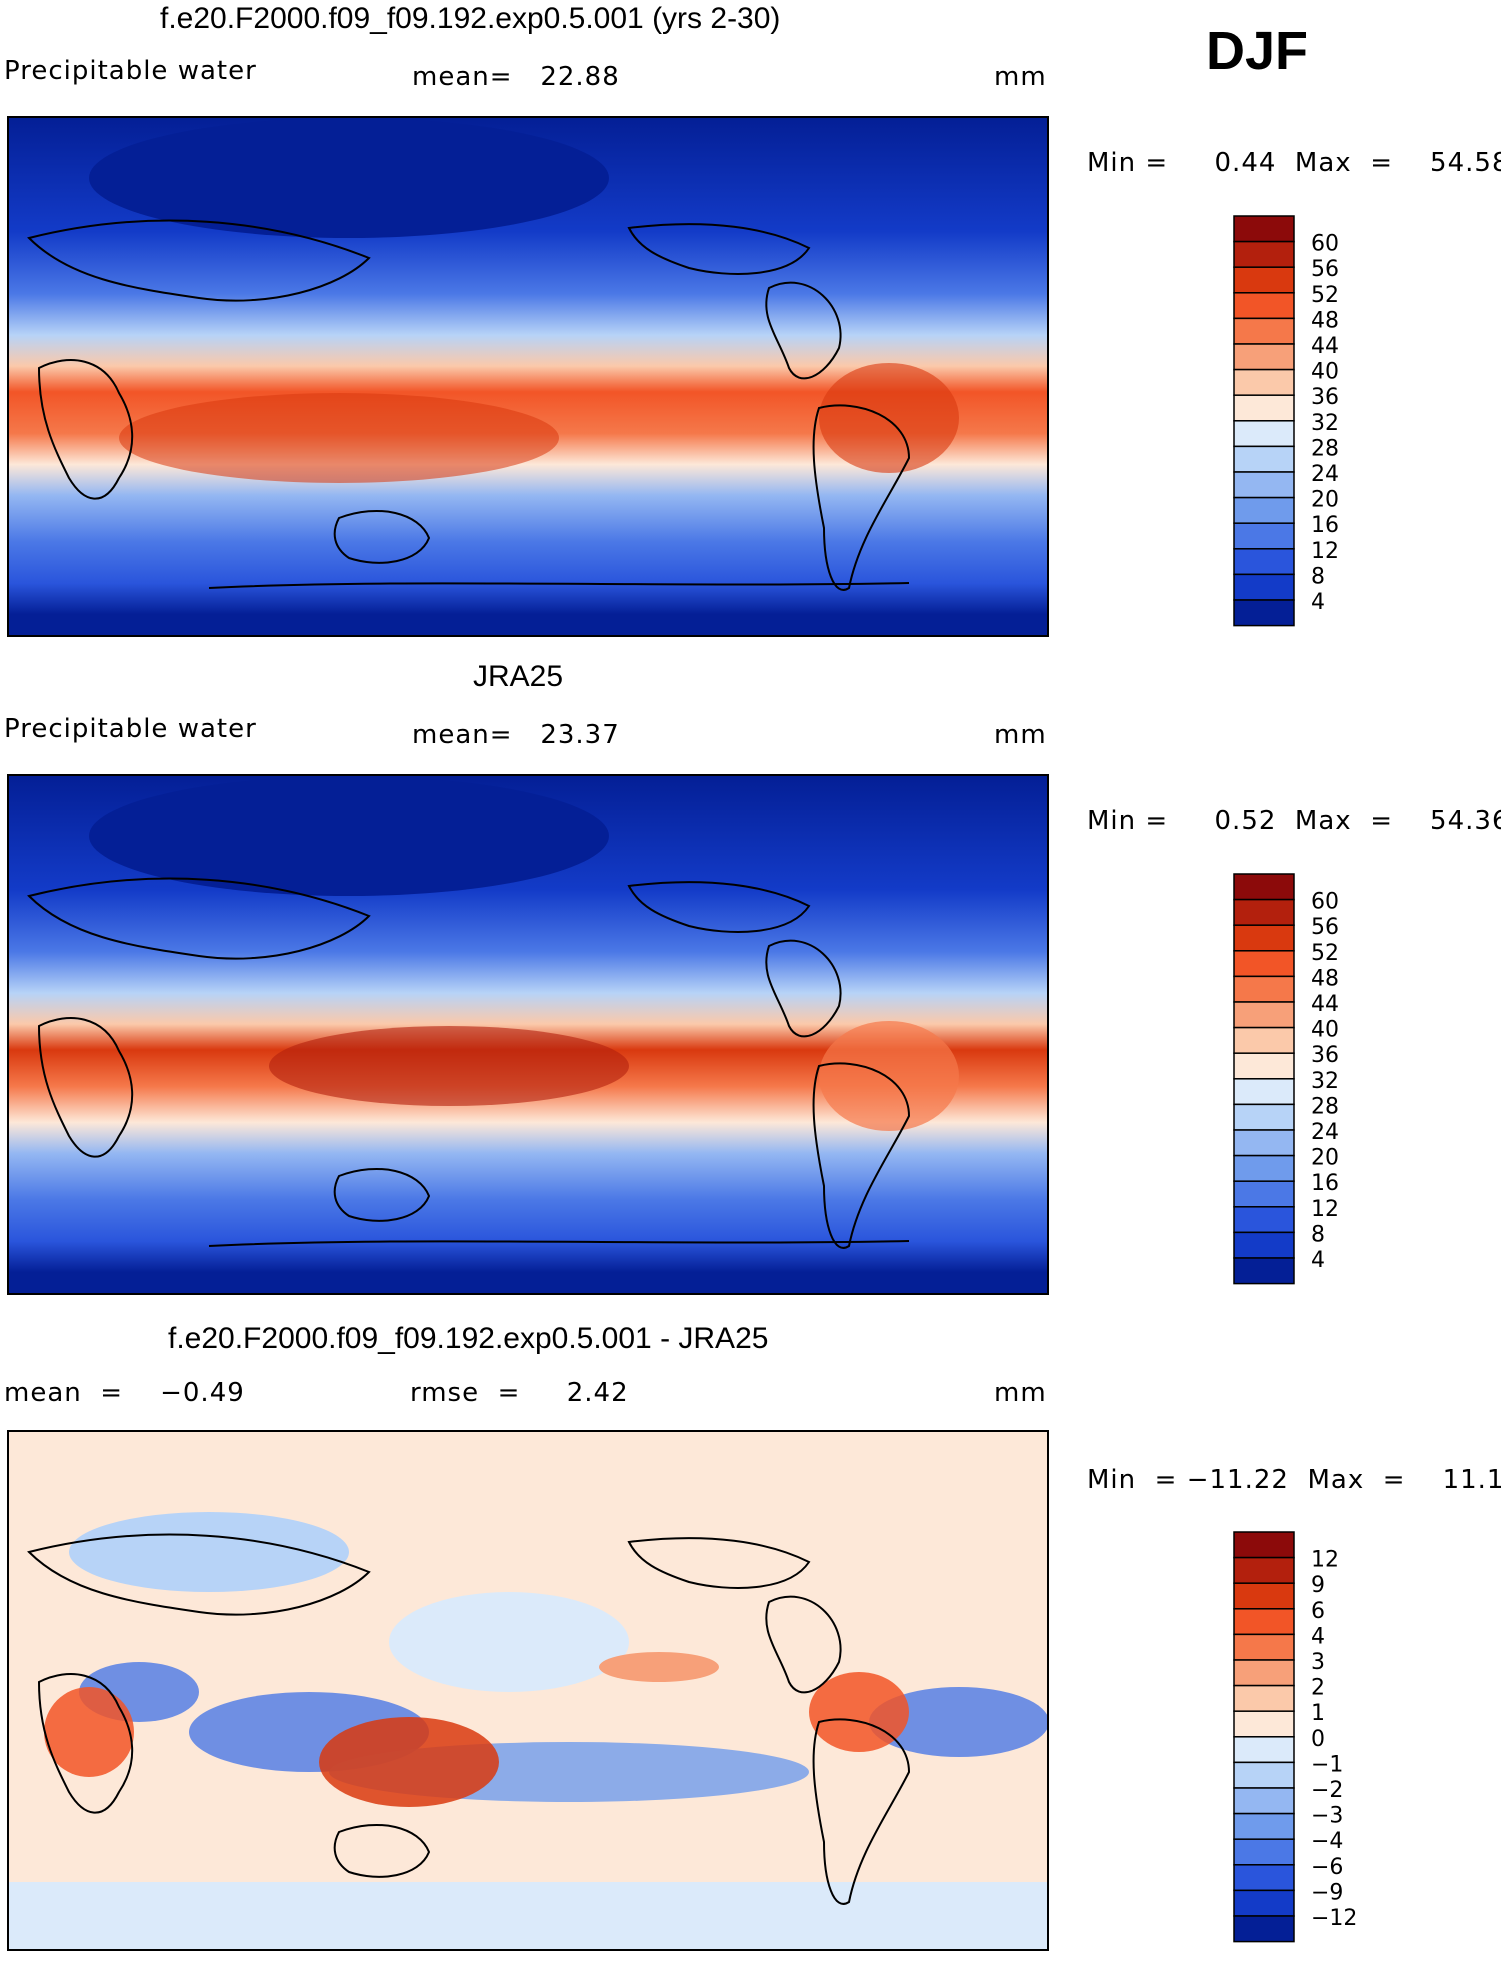 Image resolution: width=1501 pixels, height=1962 pixels. What do you see at coordinates (1325, 346) in the screenshot?
I see `panel-1-colorbar-tick-label: 44` at bounding box center [1325, 346].